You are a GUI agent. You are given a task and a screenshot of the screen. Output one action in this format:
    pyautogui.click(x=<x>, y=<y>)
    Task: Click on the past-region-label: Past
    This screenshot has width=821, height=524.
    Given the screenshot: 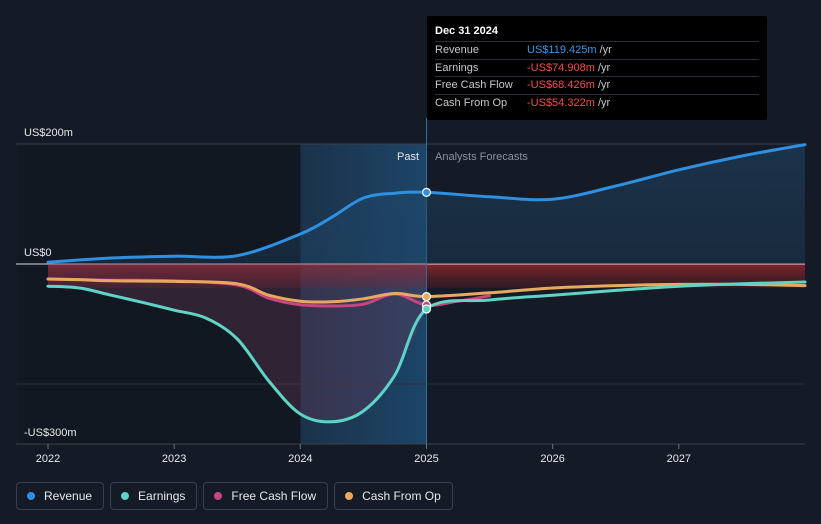 What is the action you would take?
    pyautogui.click(x=408, y=157)
    